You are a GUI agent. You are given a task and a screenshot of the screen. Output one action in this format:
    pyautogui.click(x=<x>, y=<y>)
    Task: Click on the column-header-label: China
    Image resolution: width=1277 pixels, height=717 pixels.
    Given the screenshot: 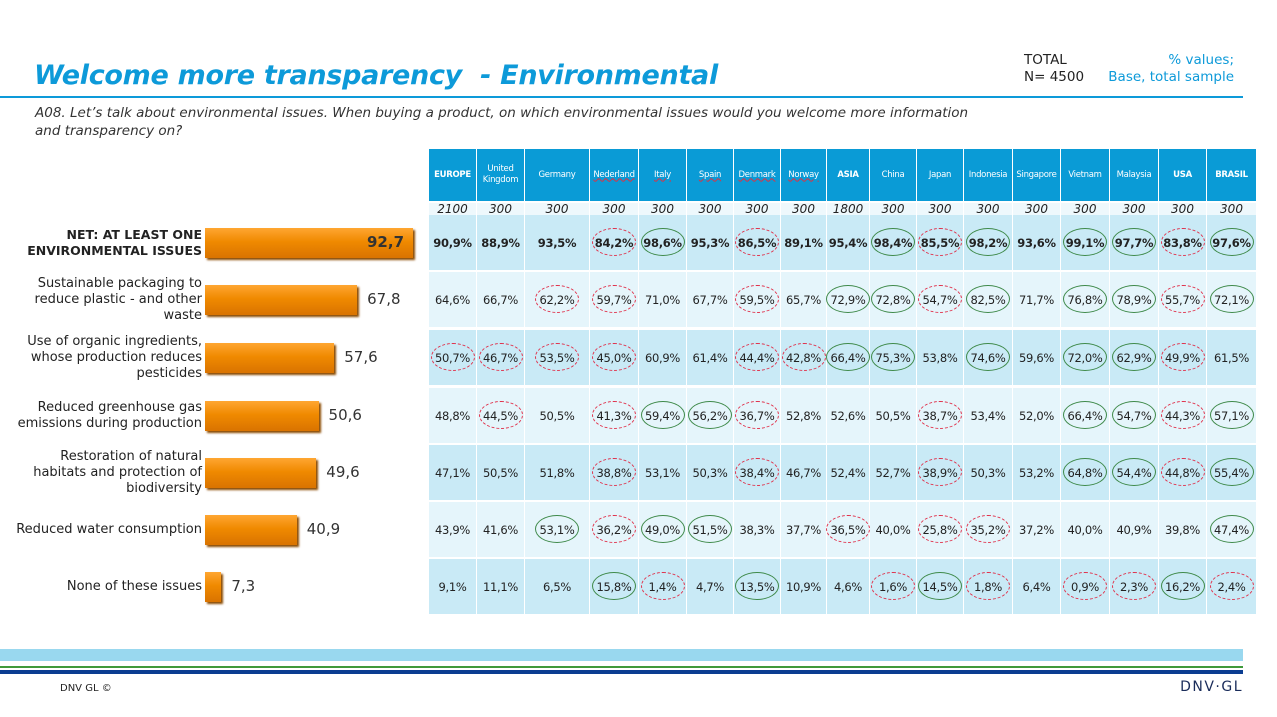 What is the action you would take?
    pyautogui.click(x=893, y=174)
    